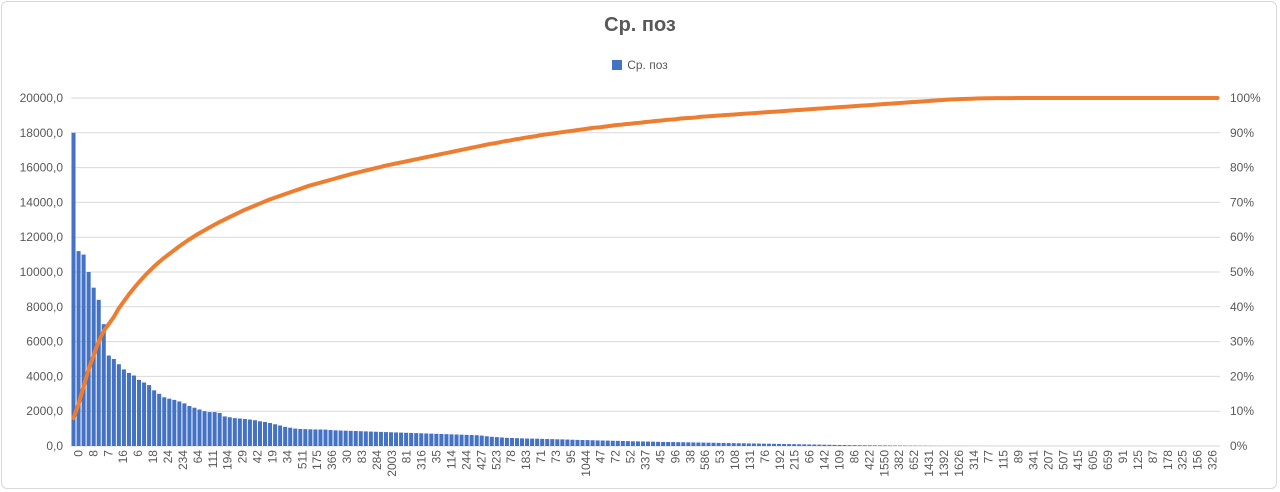 The height and width of the screenshot is (492, 1280). What do you see at coordinates (601, 457) in the screenshot?
I see `x-tick-label: 47` at bounding box center [601, 457].